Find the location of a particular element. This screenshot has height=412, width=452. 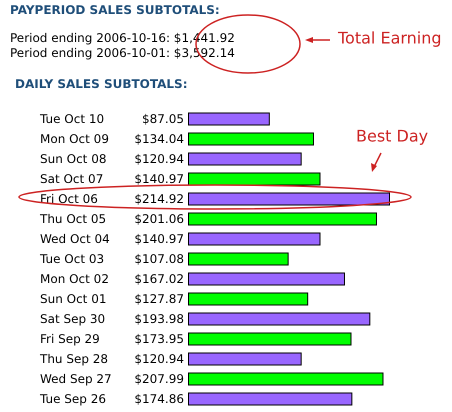

y-tick-label: Wed Oct 04 is located at coordinates (75, 239).